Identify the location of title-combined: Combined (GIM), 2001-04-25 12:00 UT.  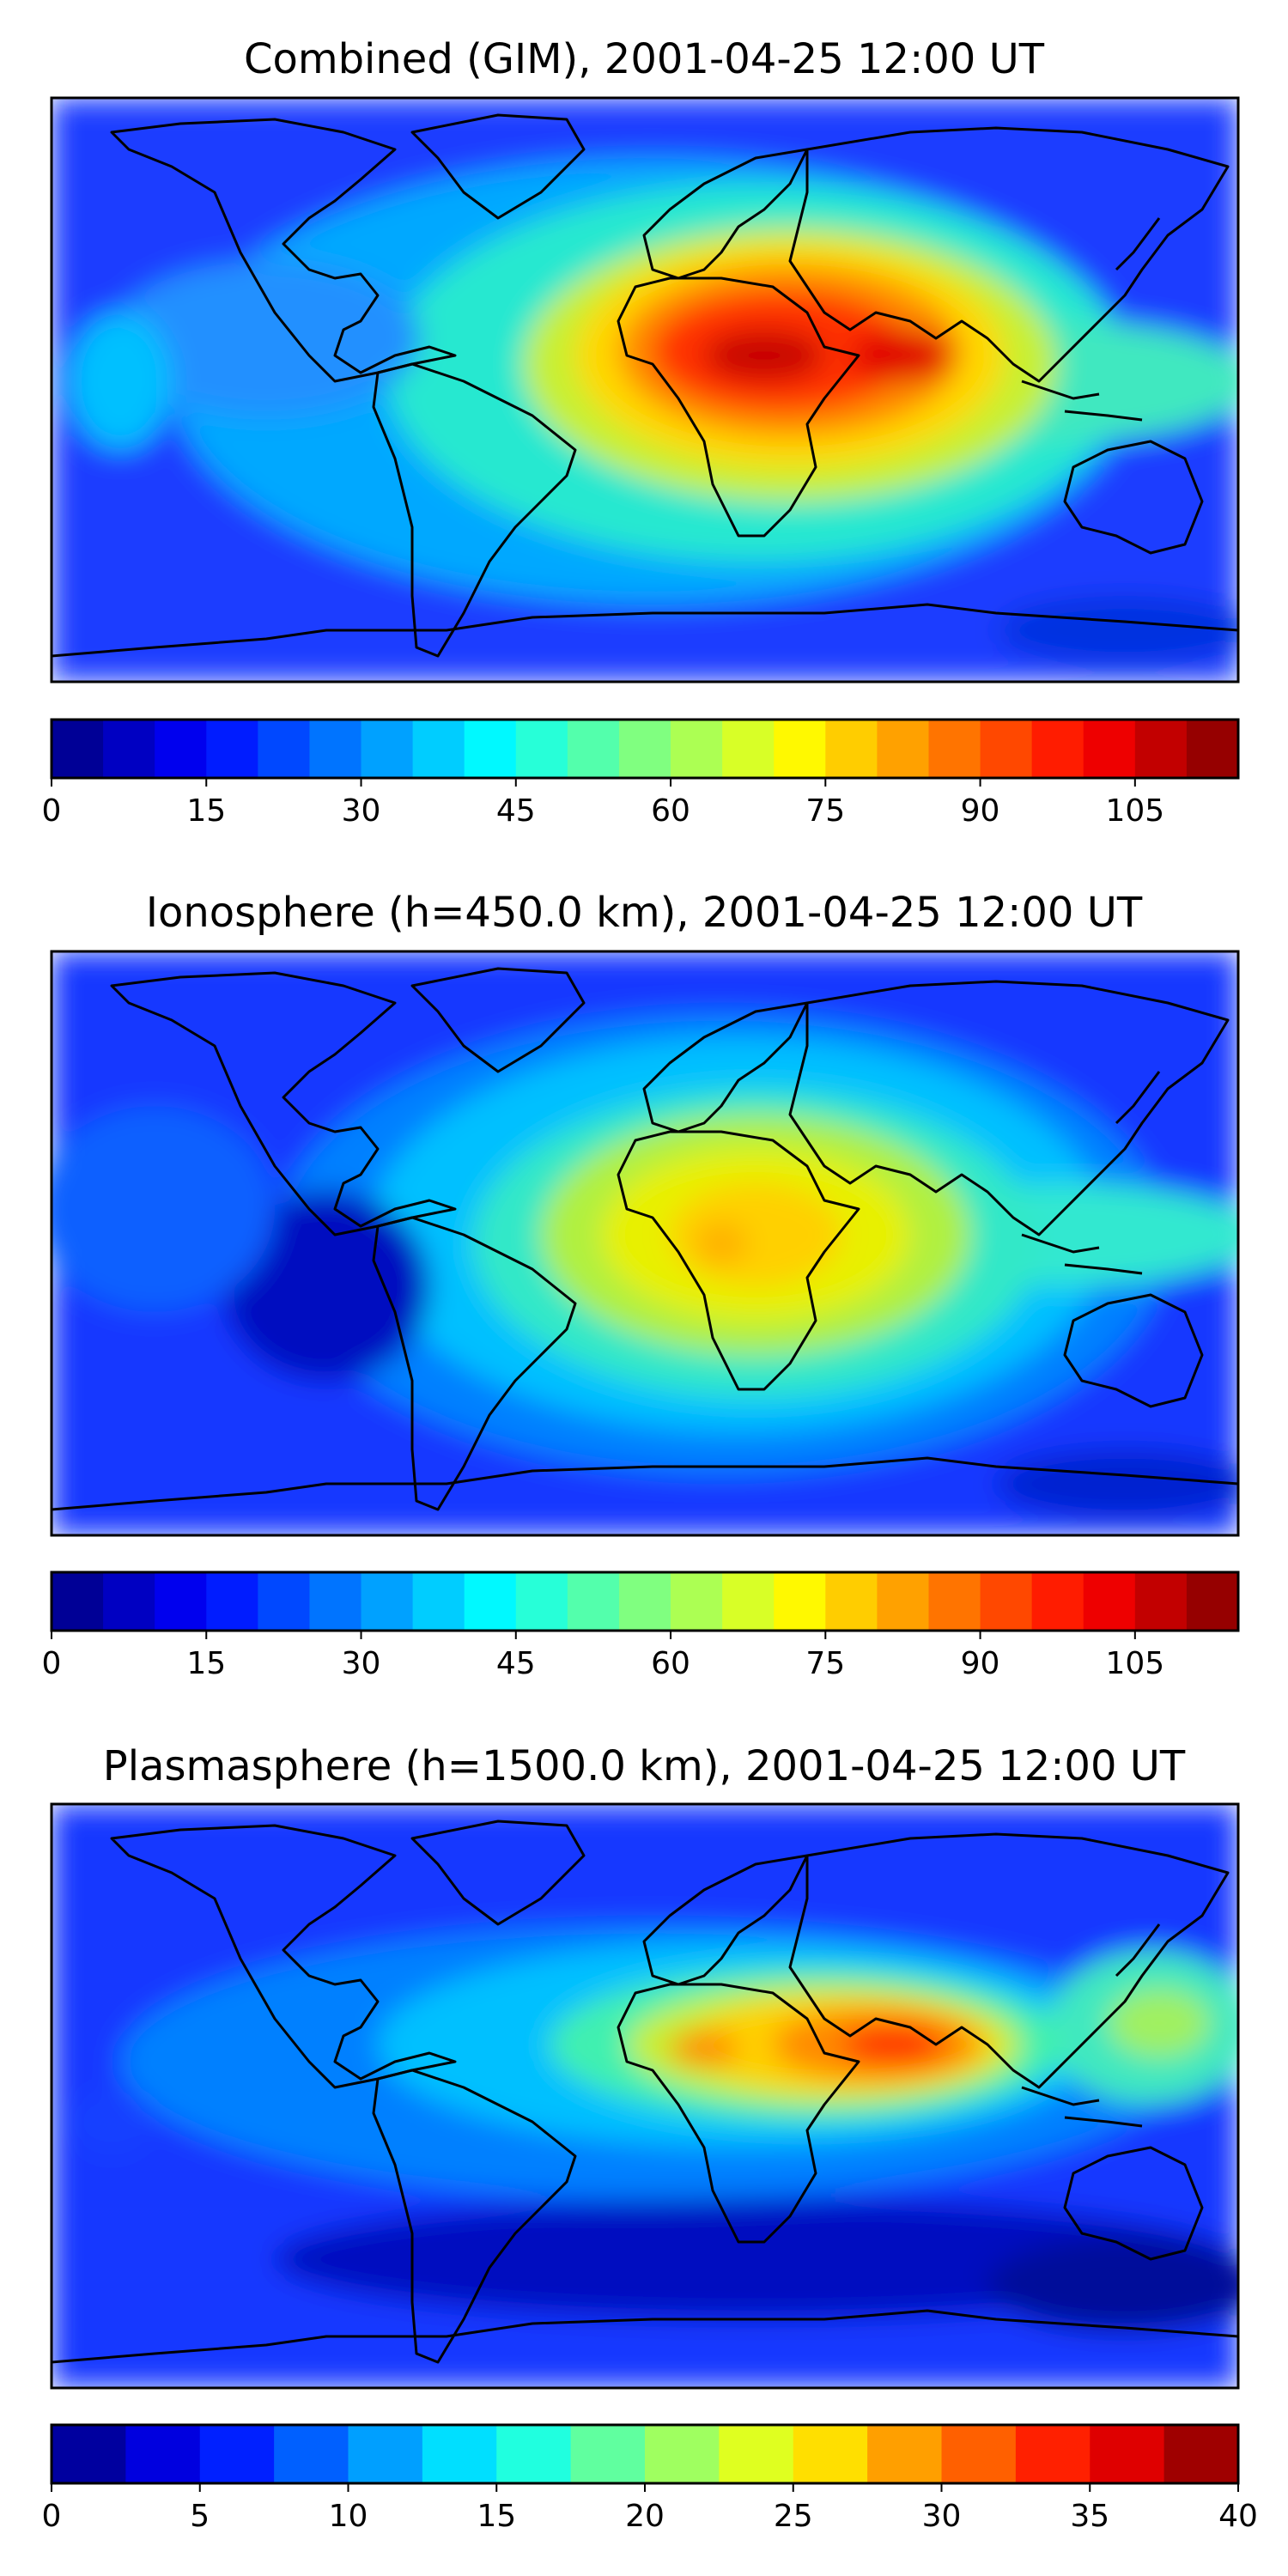
(644, 59).